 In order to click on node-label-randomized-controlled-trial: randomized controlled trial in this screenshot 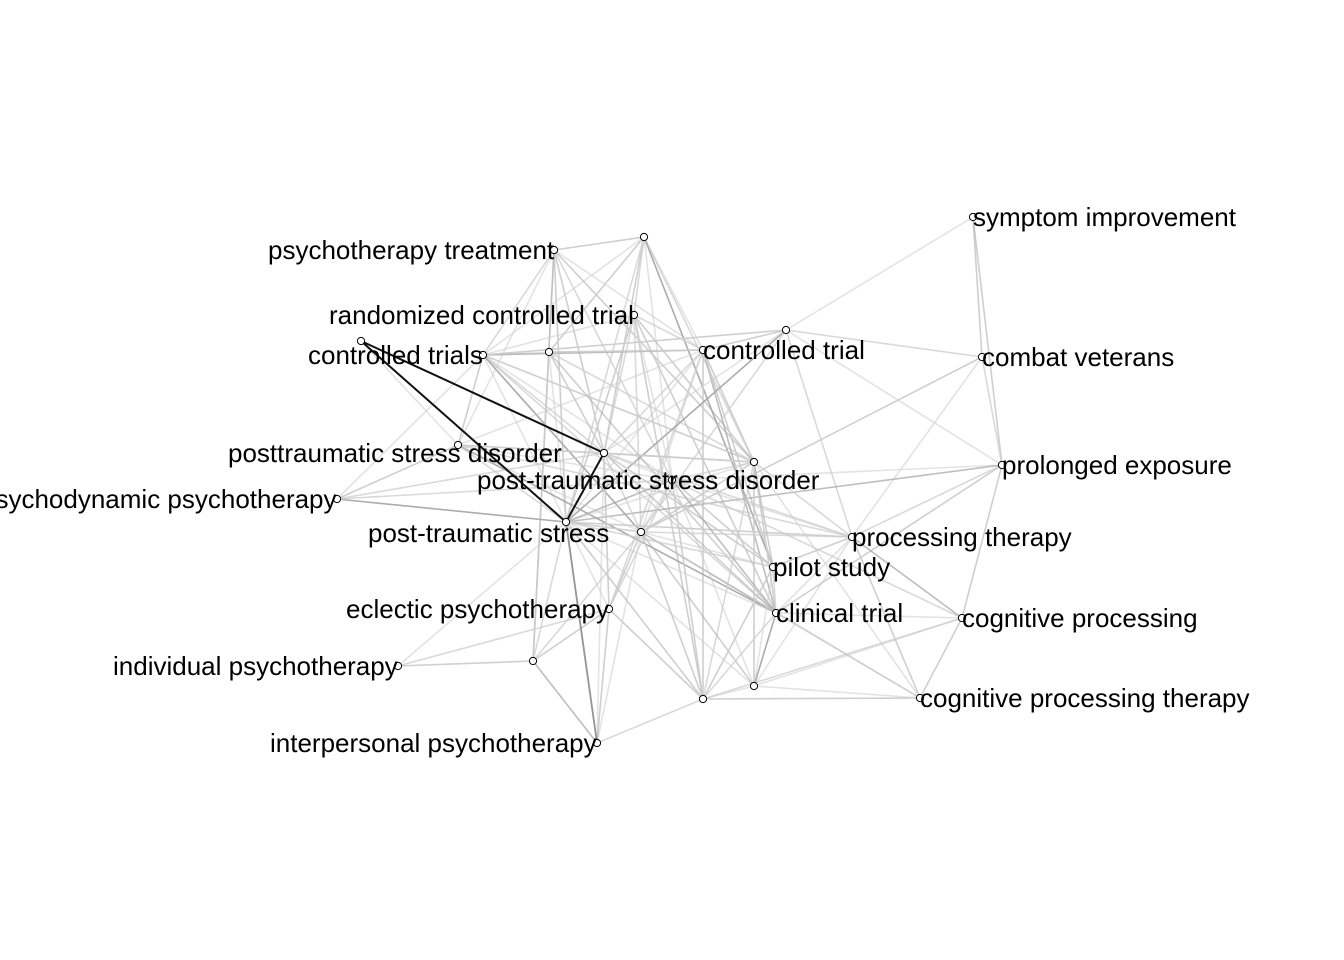, I will do `click(481, 315)`.